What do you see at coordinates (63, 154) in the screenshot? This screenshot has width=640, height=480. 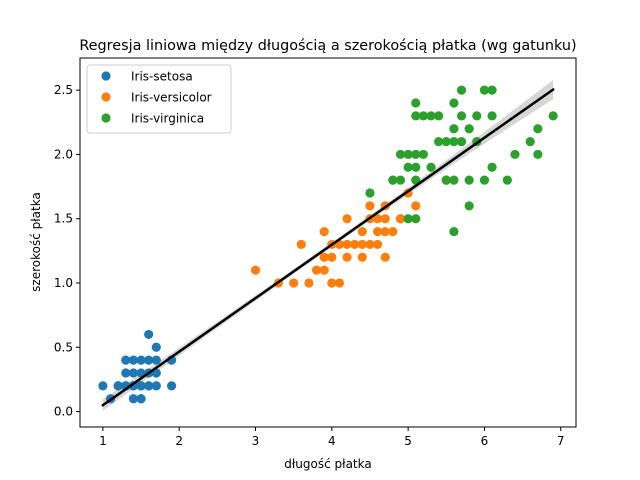 I see `y-tick-label: 2.0` at bounding box center [63, 154].